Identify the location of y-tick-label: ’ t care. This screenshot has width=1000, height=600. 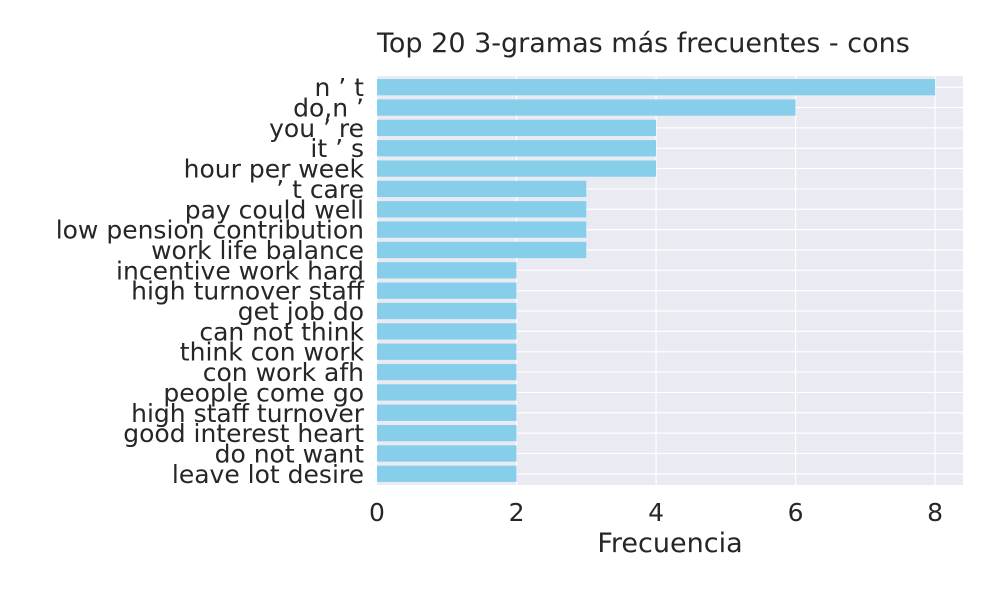
(320, 189).